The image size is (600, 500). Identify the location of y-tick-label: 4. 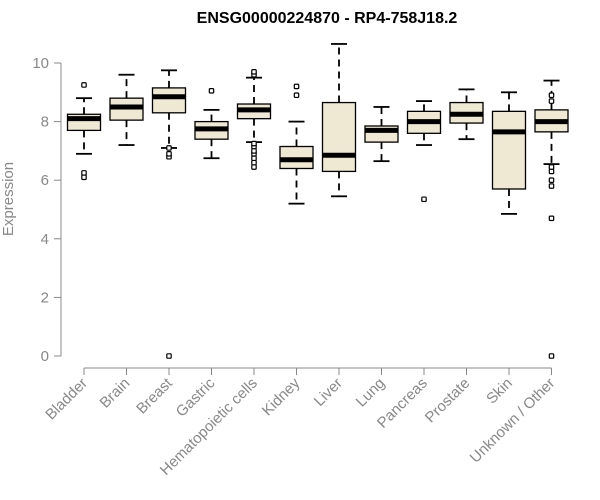
(45, 239).